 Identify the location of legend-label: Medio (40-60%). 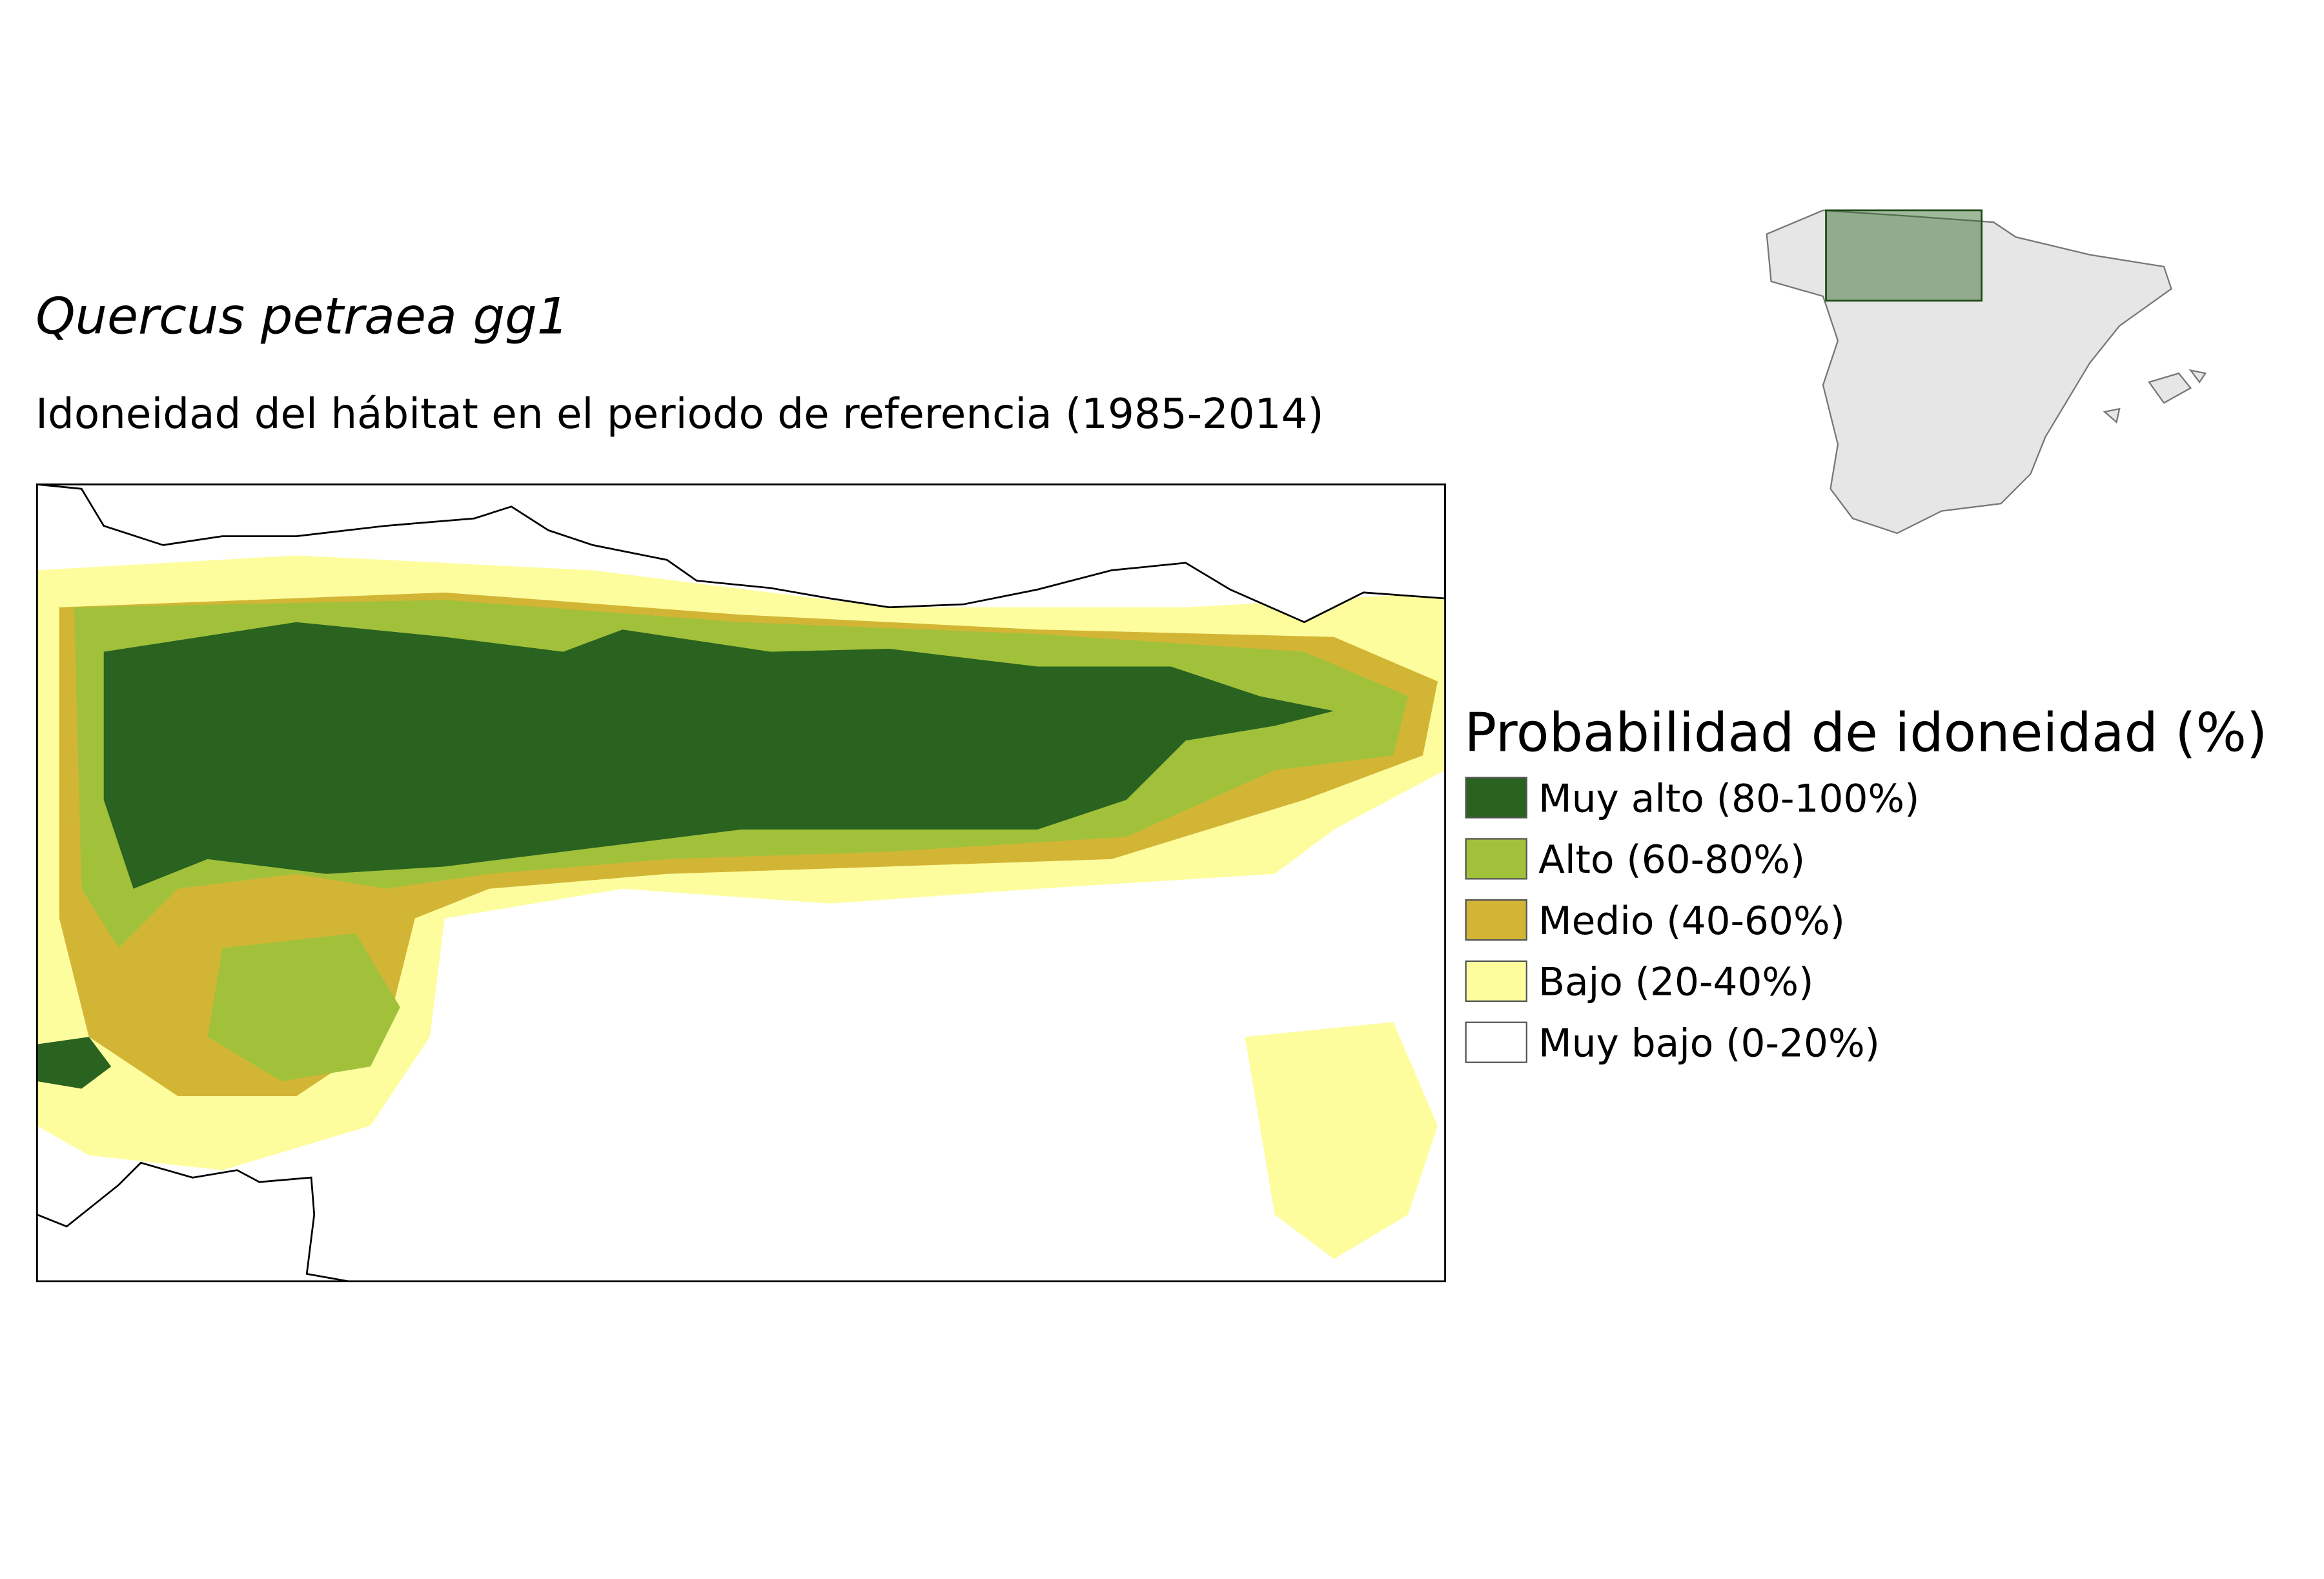
(1691, 922).